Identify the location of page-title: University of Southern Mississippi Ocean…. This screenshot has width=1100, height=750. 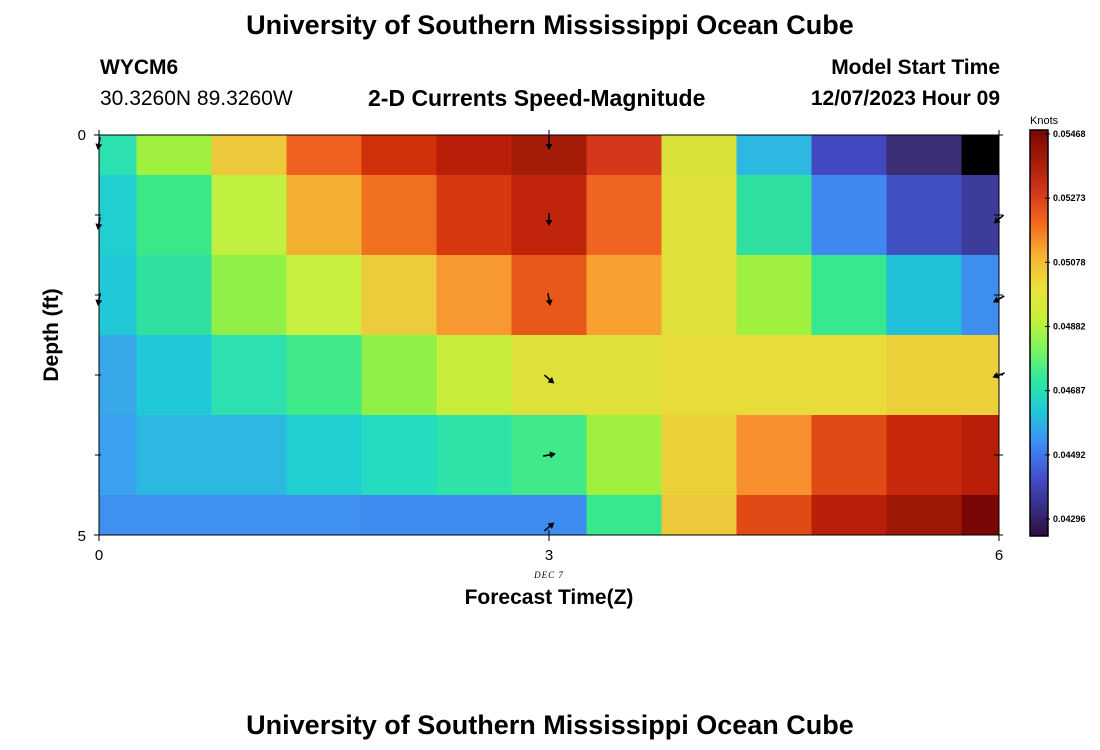
(550, 25).